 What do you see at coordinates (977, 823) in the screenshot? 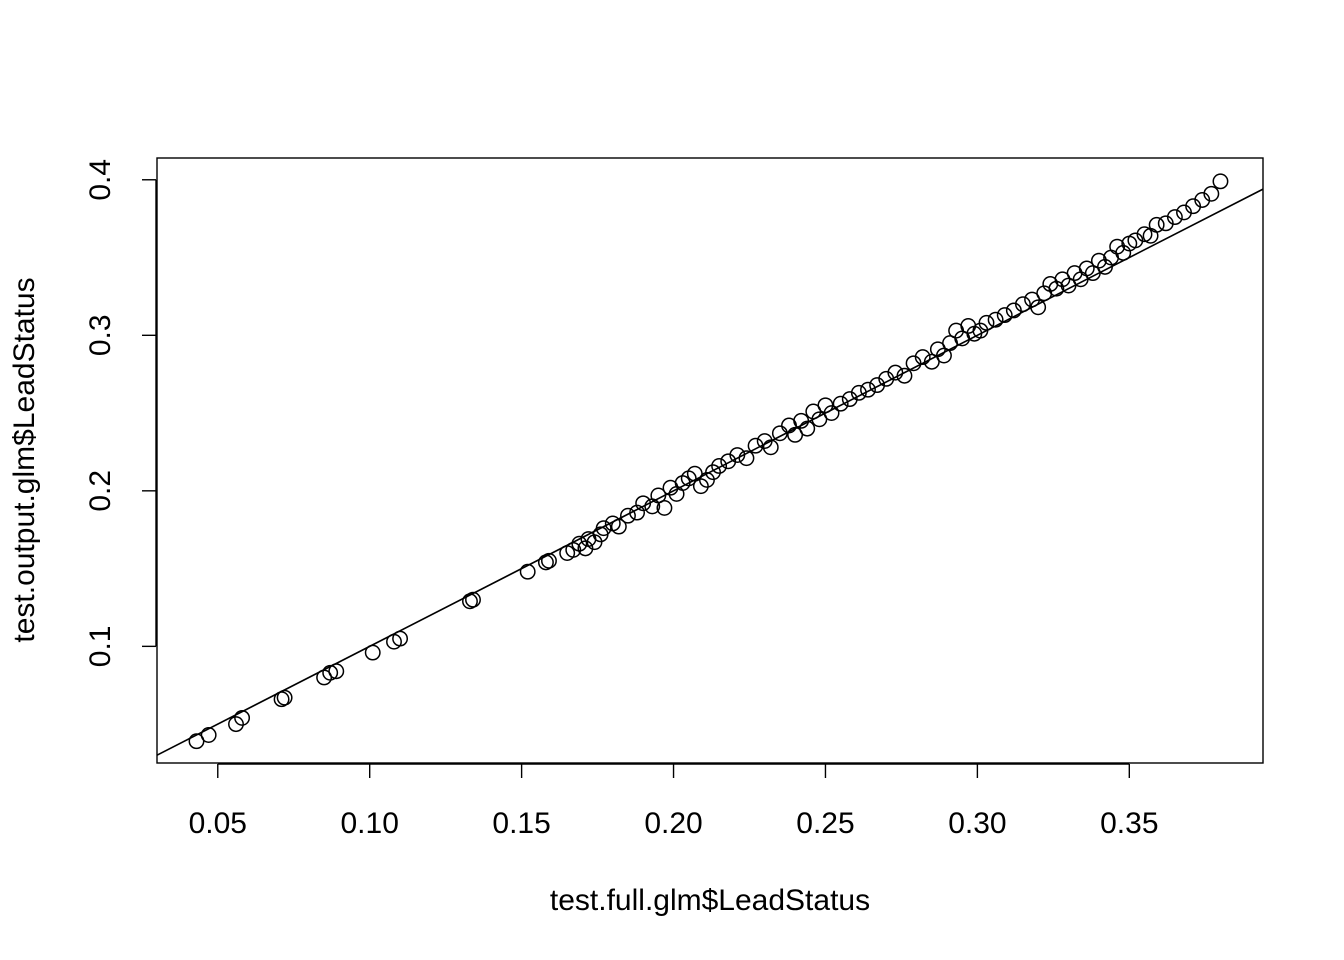
I see `x-tick-label: 0.30` at bounding box center [977, 823].